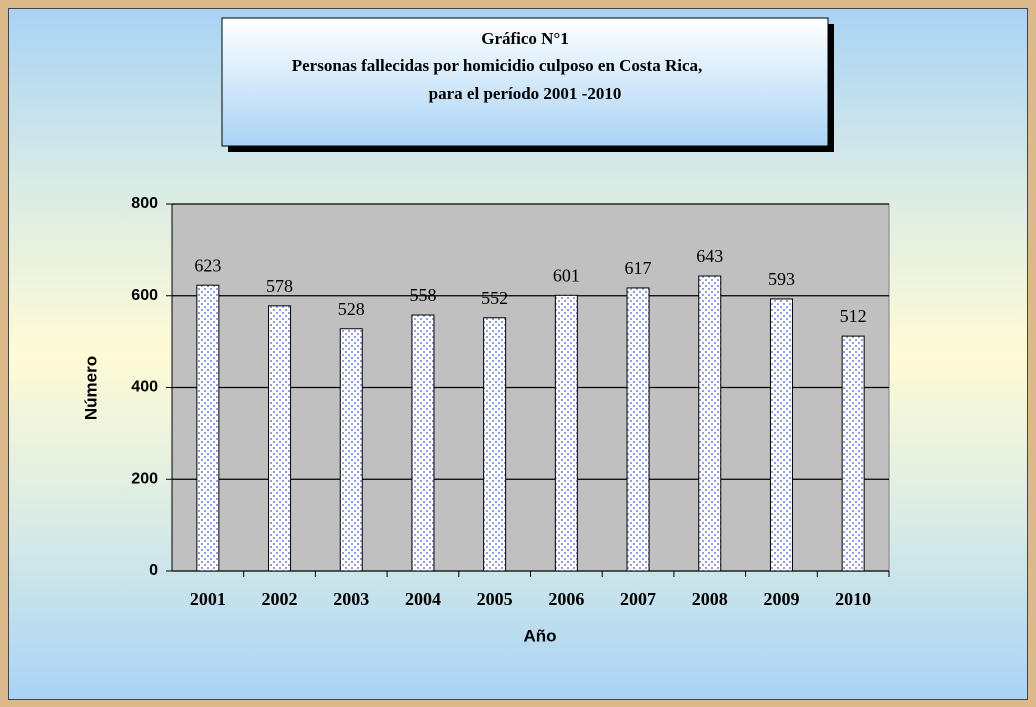 The width and height of the screenshot is (1036, 707). Describe the element at coordinates (566, 275) in the screenshot. I see `data-label: 601` at that location.